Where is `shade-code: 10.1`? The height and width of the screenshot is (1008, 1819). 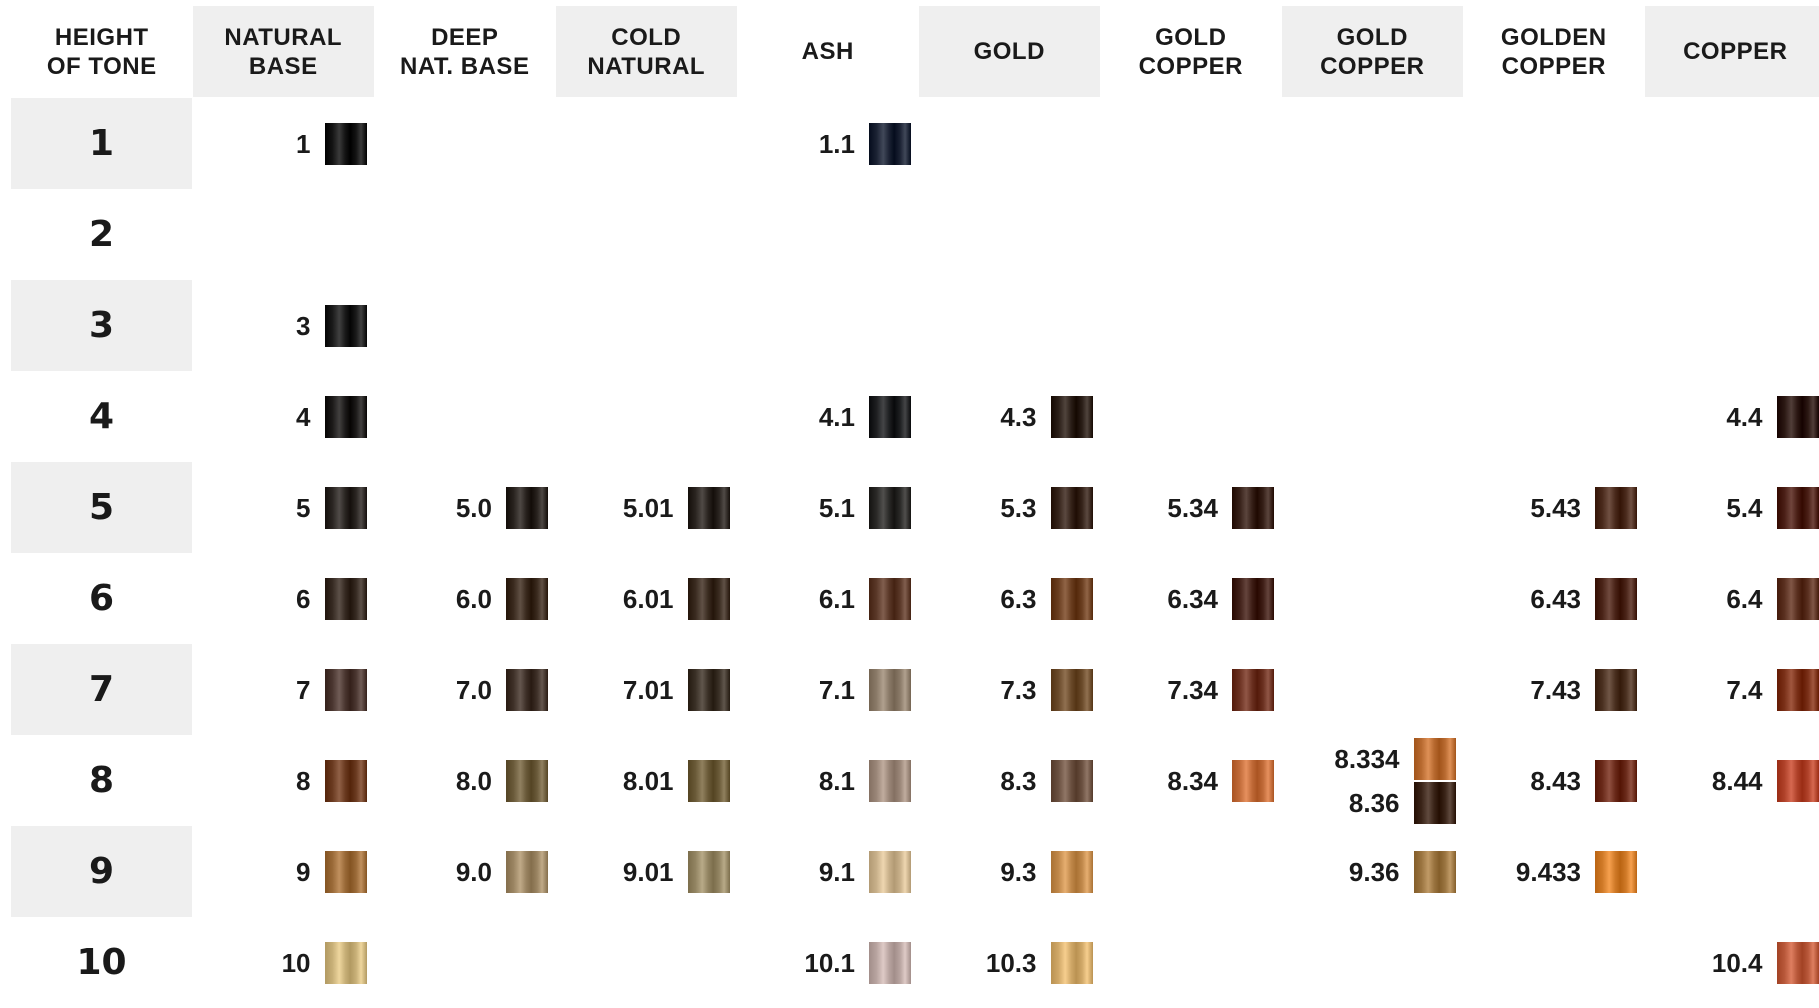
shade-code: 10.1 is located at coordinates (800, 963).